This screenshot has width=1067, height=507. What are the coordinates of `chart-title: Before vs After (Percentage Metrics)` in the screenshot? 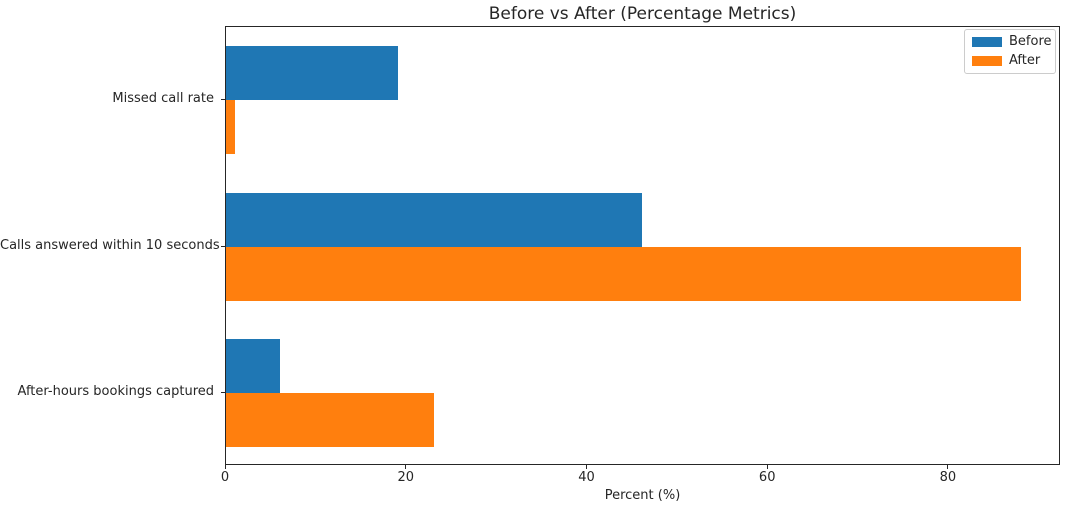 It's located at (642, 14).